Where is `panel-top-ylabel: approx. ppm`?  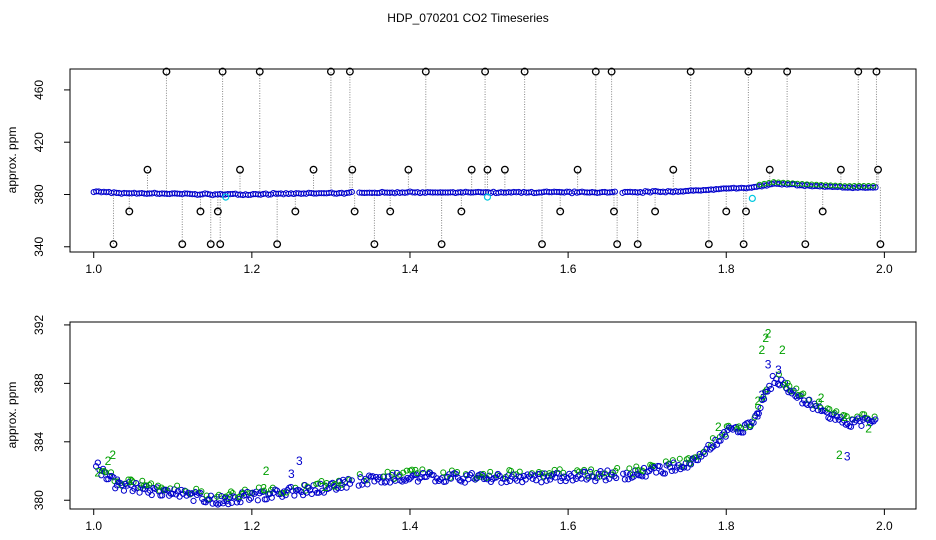 panel-top-ylabel: approx. ppm is located at coordinates (12, 160).